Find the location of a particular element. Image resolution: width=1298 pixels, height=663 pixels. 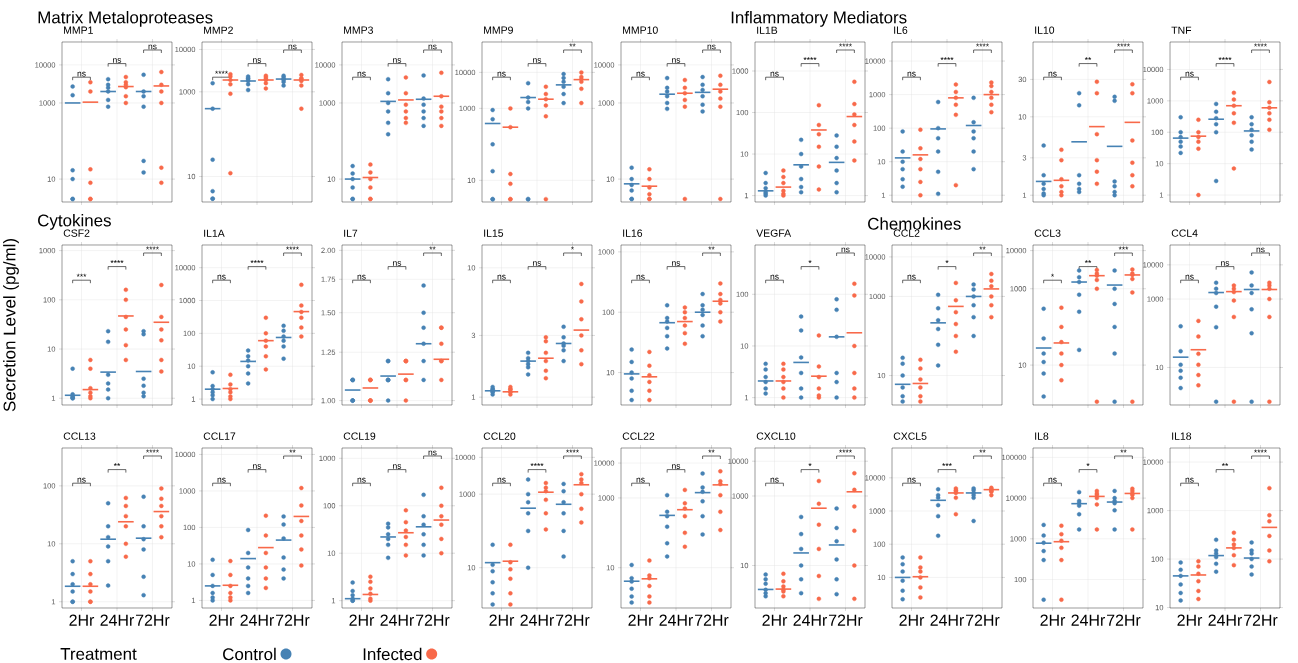

chart-title: CXCL10 is located at coordinates (776, 436).